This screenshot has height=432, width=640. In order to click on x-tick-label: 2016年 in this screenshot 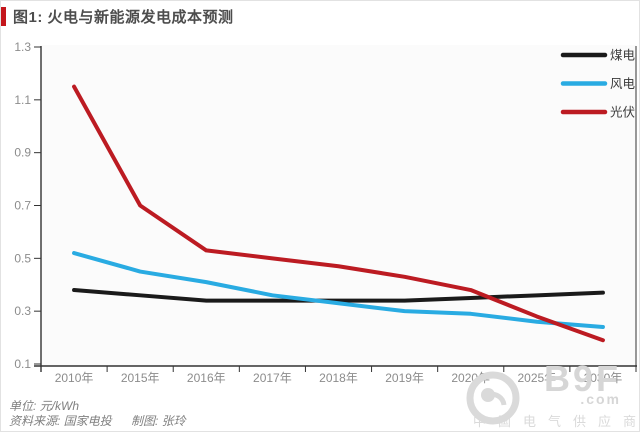, I will do `click(206, 378)`.